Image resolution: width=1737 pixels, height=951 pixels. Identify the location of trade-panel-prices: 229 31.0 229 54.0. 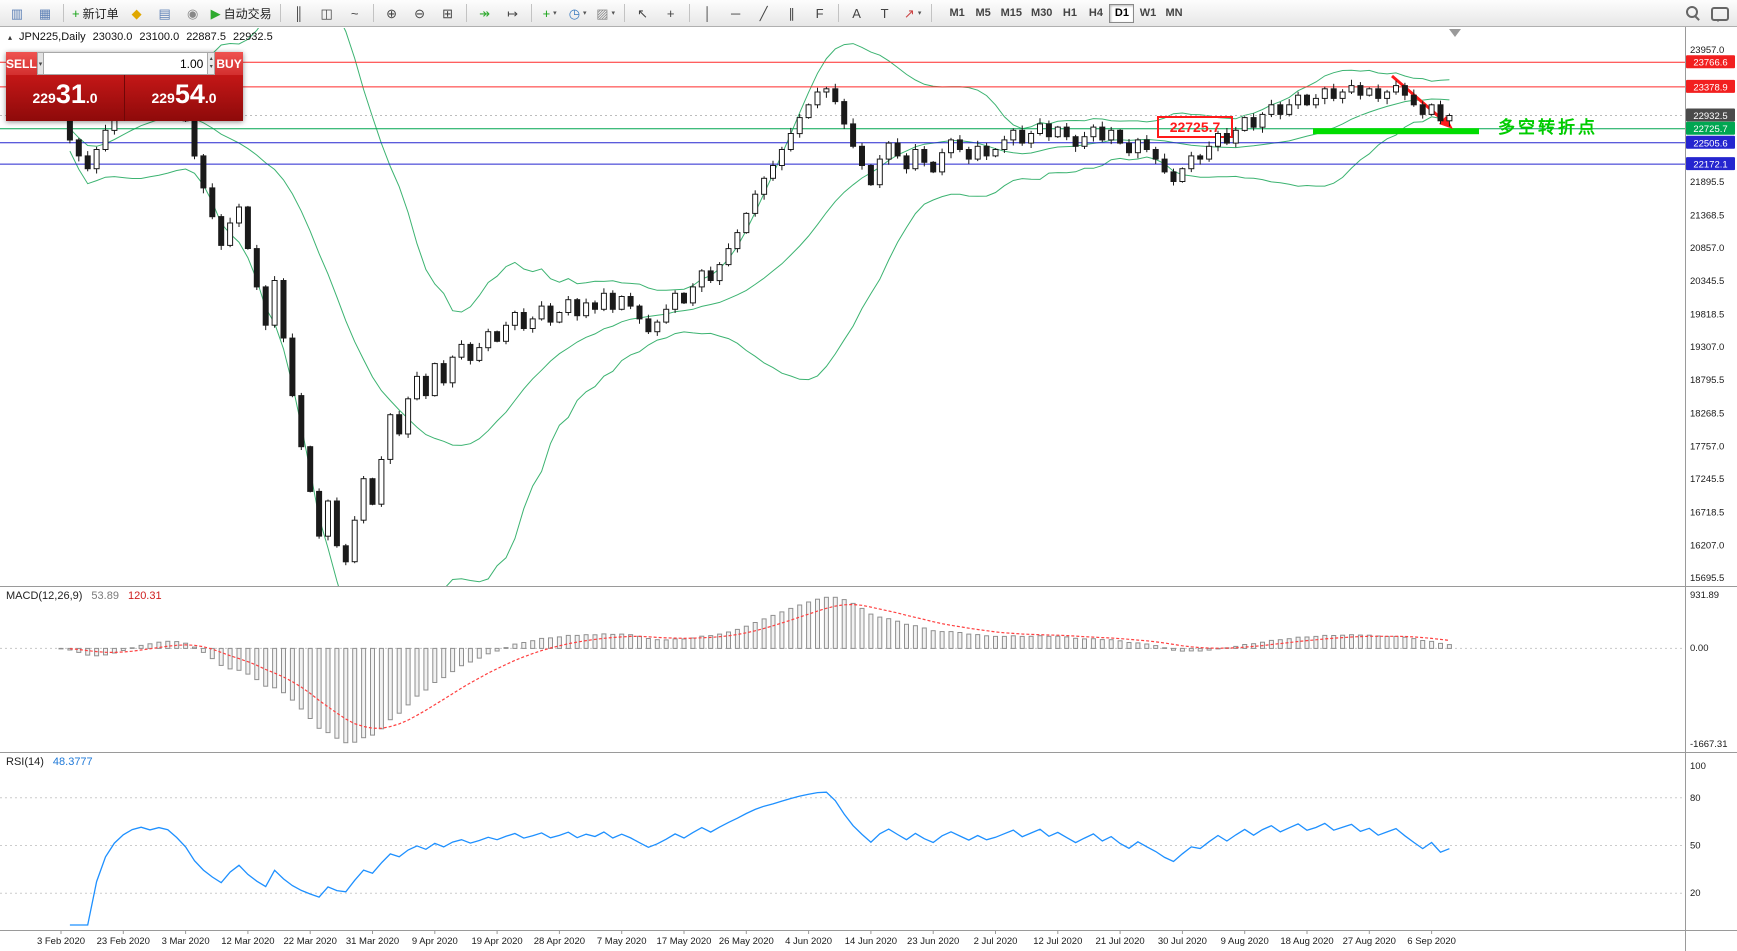
(124, 98).